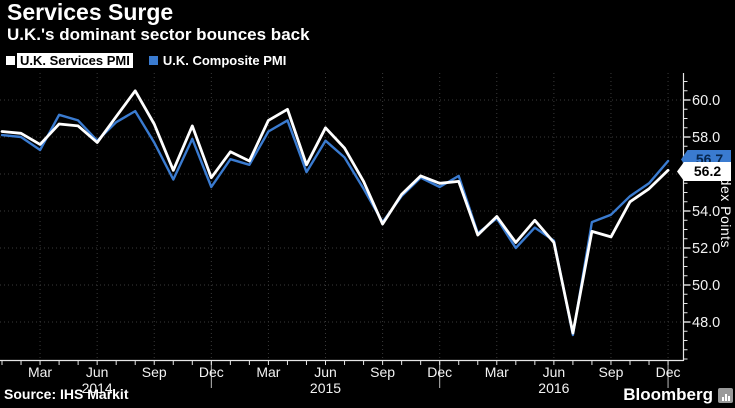 The height and width of the screenshot is (408, 735). I want to click on x-year-label: 2015, so click(325, 388).